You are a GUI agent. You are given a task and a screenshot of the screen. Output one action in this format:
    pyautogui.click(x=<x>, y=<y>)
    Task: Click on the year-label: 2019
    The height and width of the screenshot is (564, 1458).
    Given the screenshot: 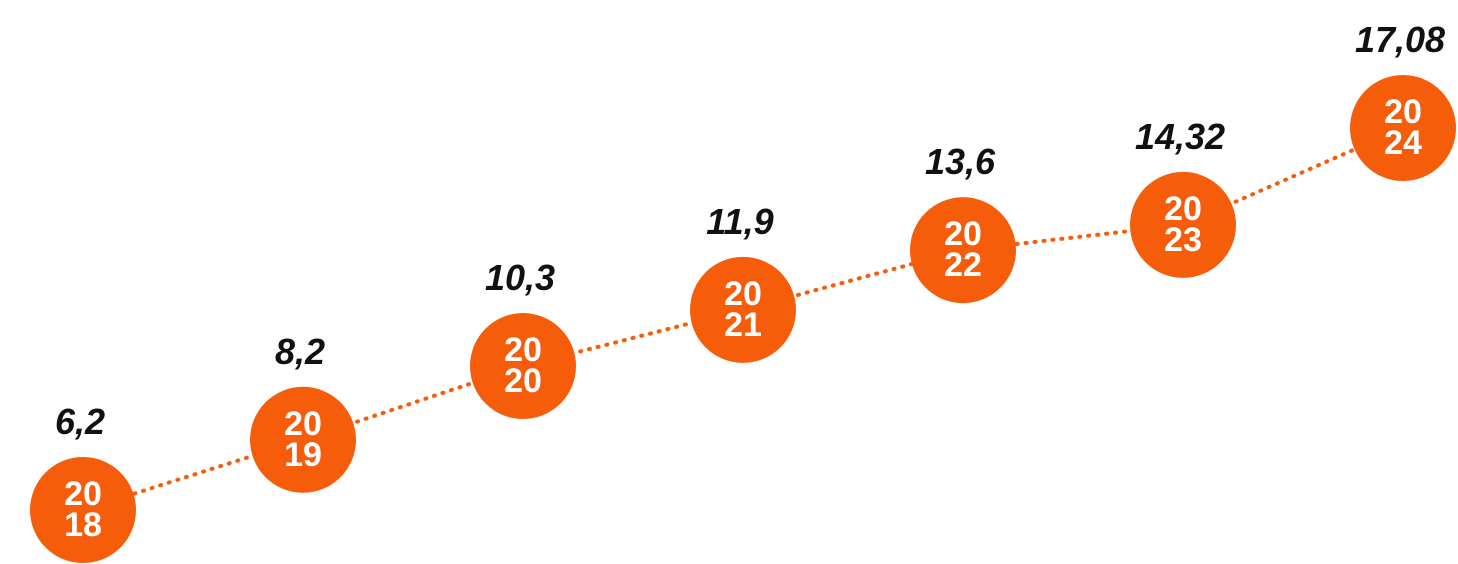 What is the action you would take?
    pyautogui.click(x=303, y=439)
    